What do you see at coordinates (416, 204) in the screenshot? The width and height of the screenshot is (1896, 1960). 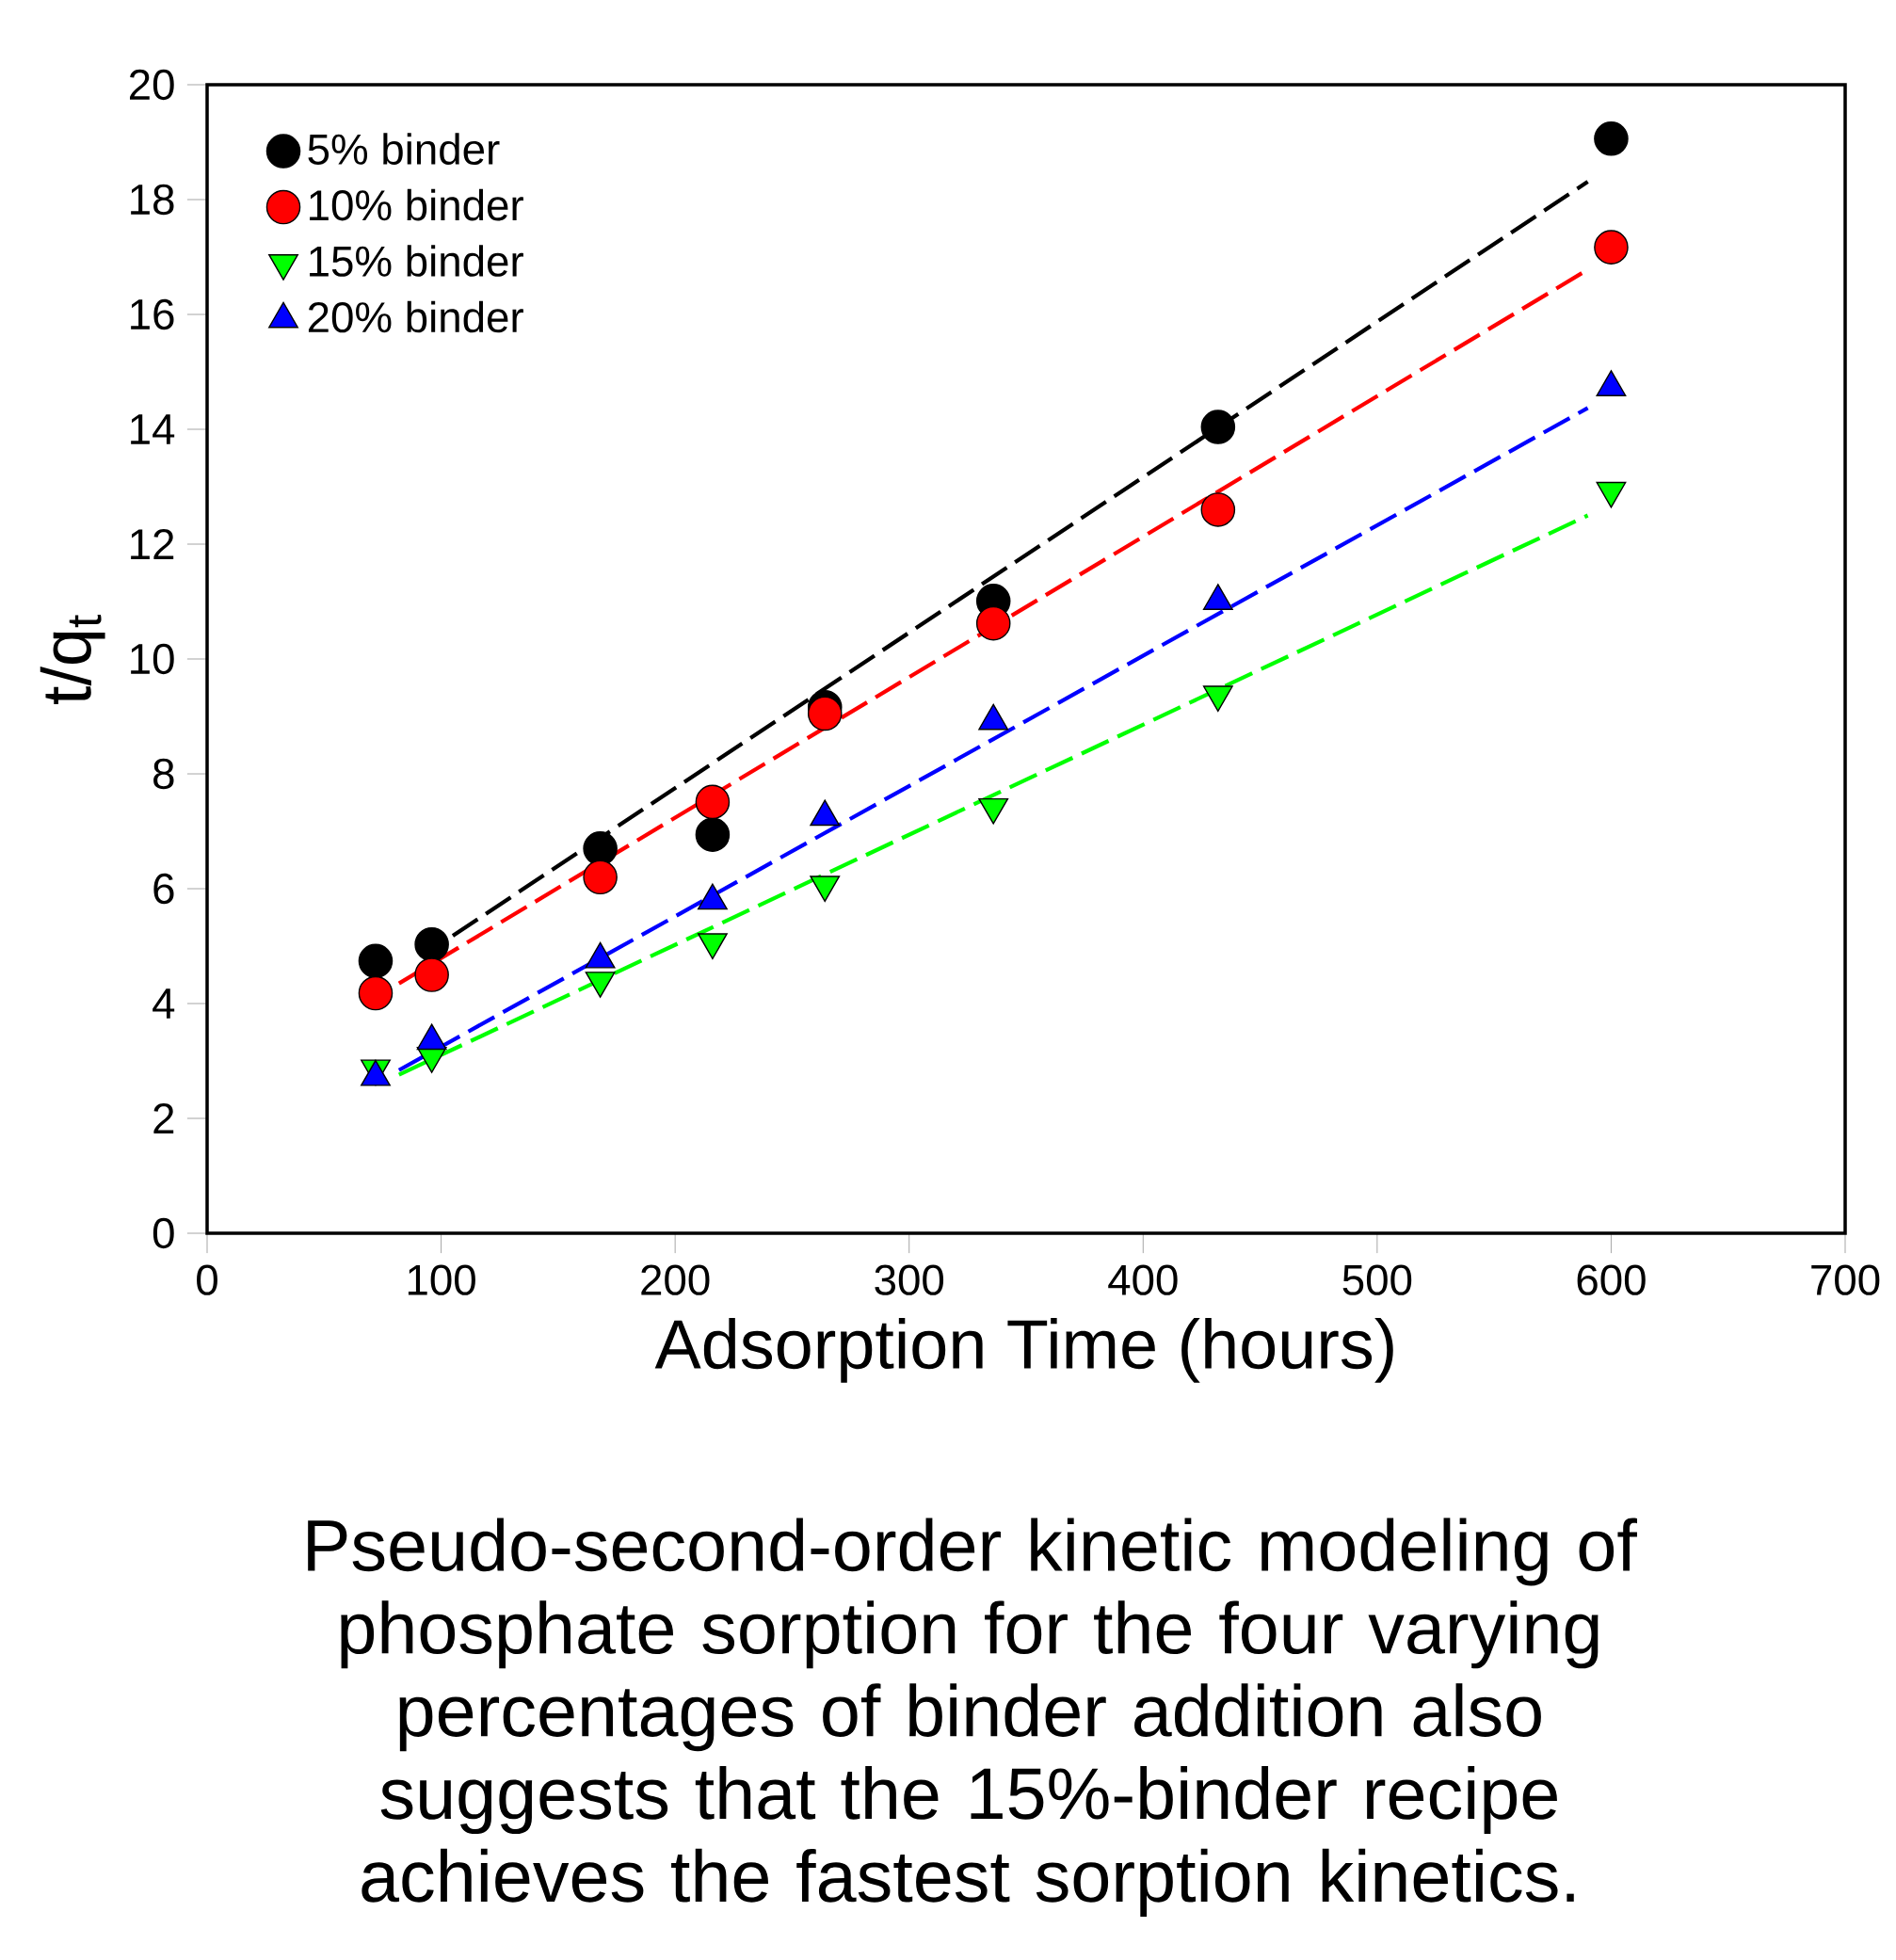 I see `legend-label: 10% binder` at bounding box center [416, 204].